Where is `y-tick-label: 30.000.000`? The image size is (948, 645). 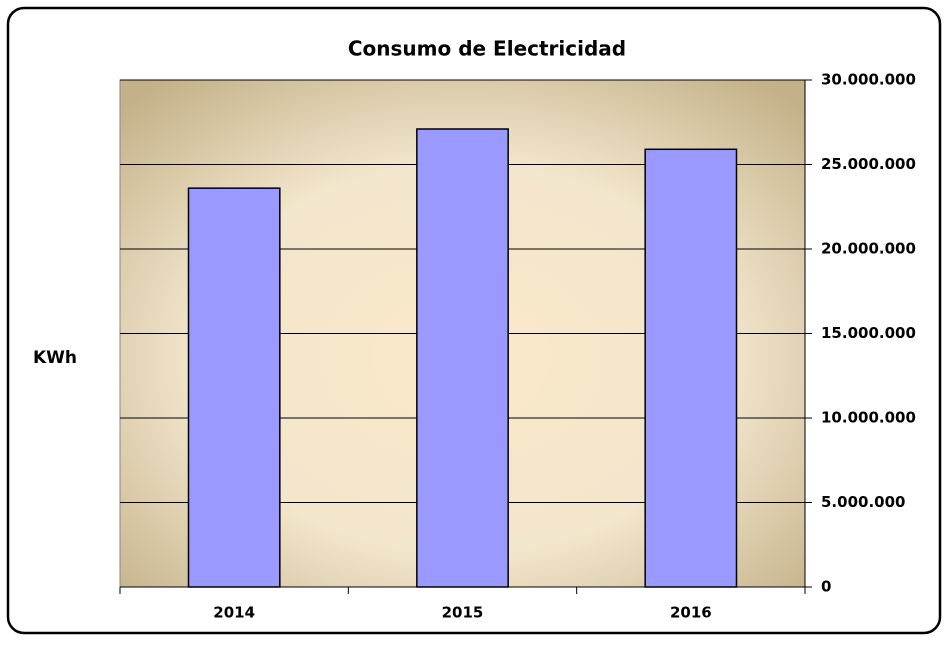
y-tick-label: 30.000.000 is located at coordinates (868, 80).